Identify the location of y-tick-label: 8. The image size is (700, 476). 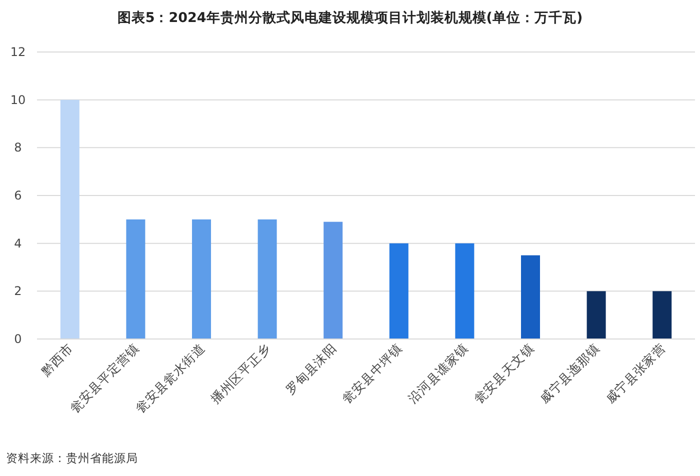
(18, 147).